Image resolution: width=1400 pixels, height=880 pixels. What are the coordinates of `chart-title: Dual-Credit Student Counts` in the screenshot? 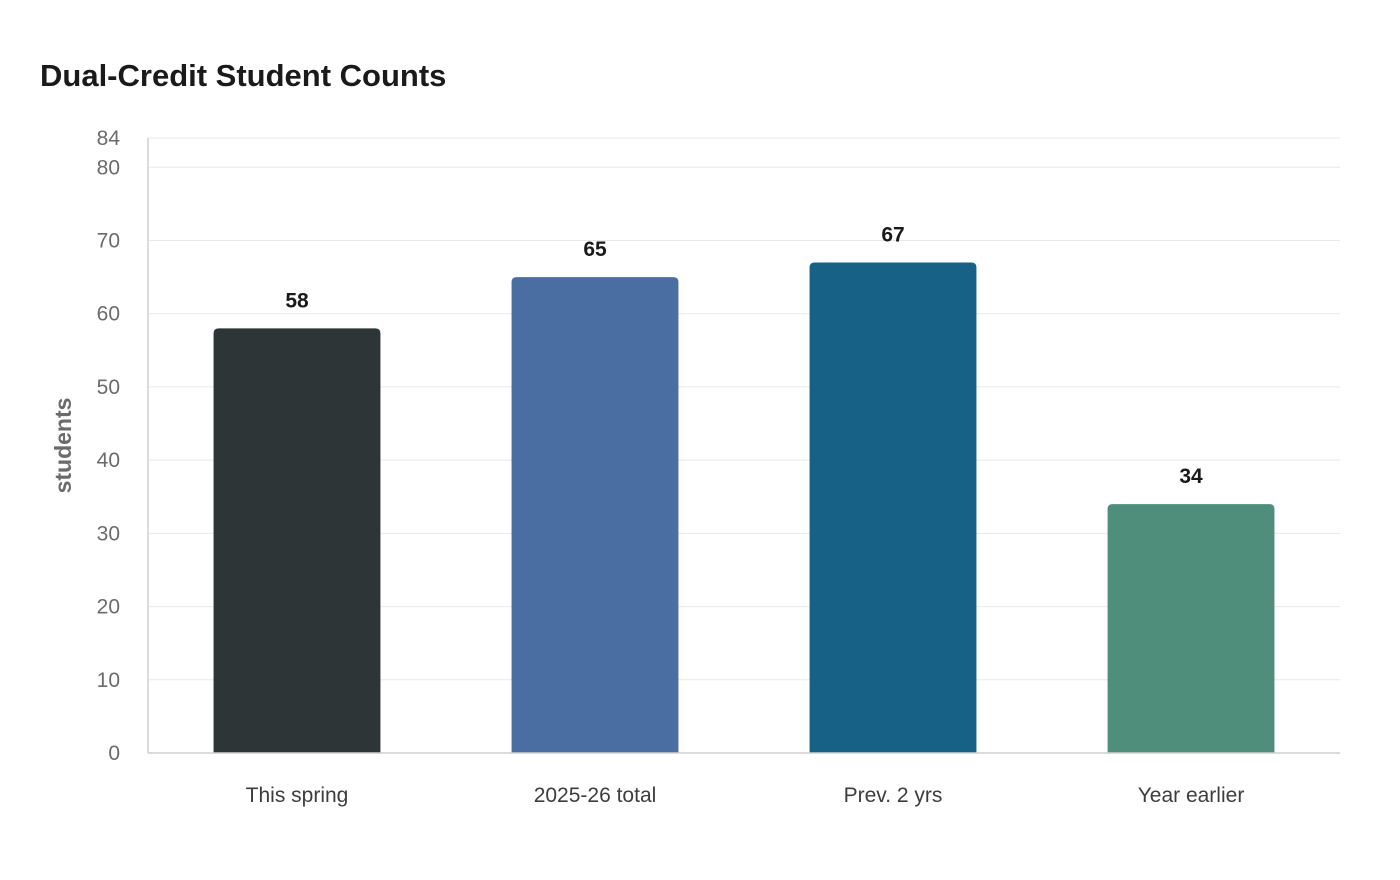 It's located at (243, 75).